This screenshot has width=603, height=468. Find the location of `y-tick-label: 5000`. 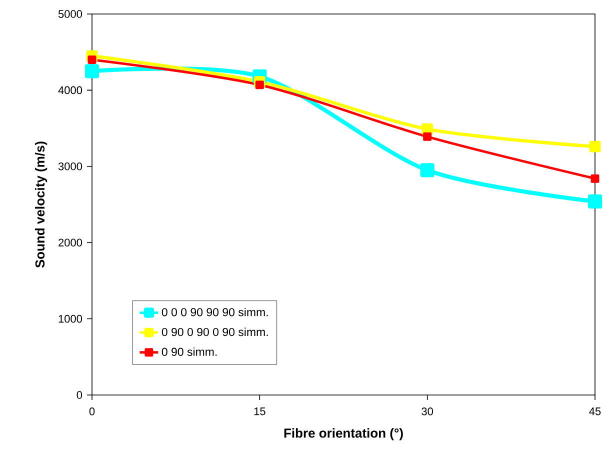

y-tick-label: 5000 is located at coordinates (70, 14).